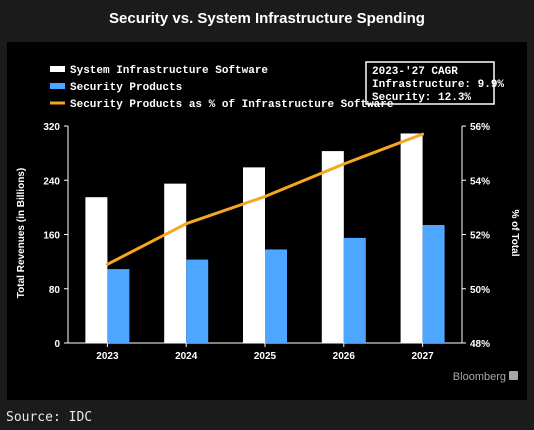 The image size is (534, 430). I want to click on point-security-percent-2026, so click(344, 164).